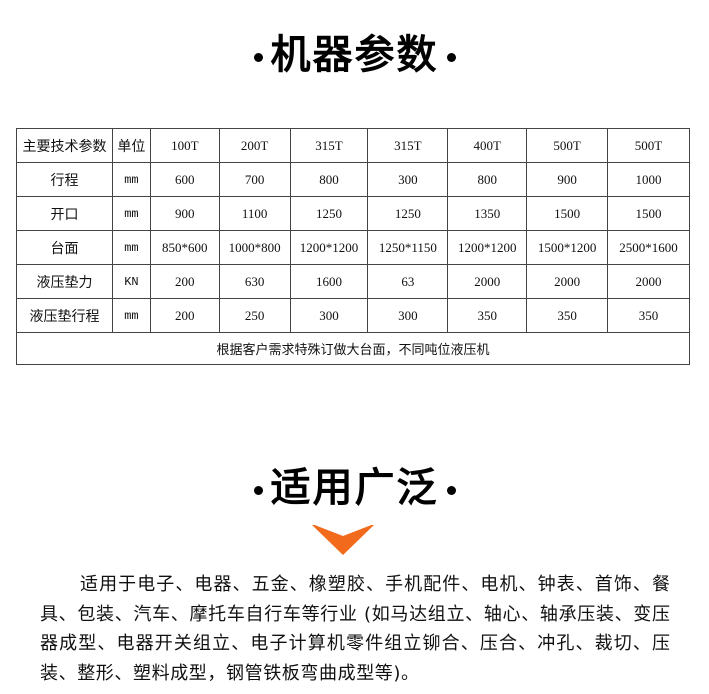 This screenshot has width=709, height=694. I want to click on value-cell: 1350, so click(487, 213).